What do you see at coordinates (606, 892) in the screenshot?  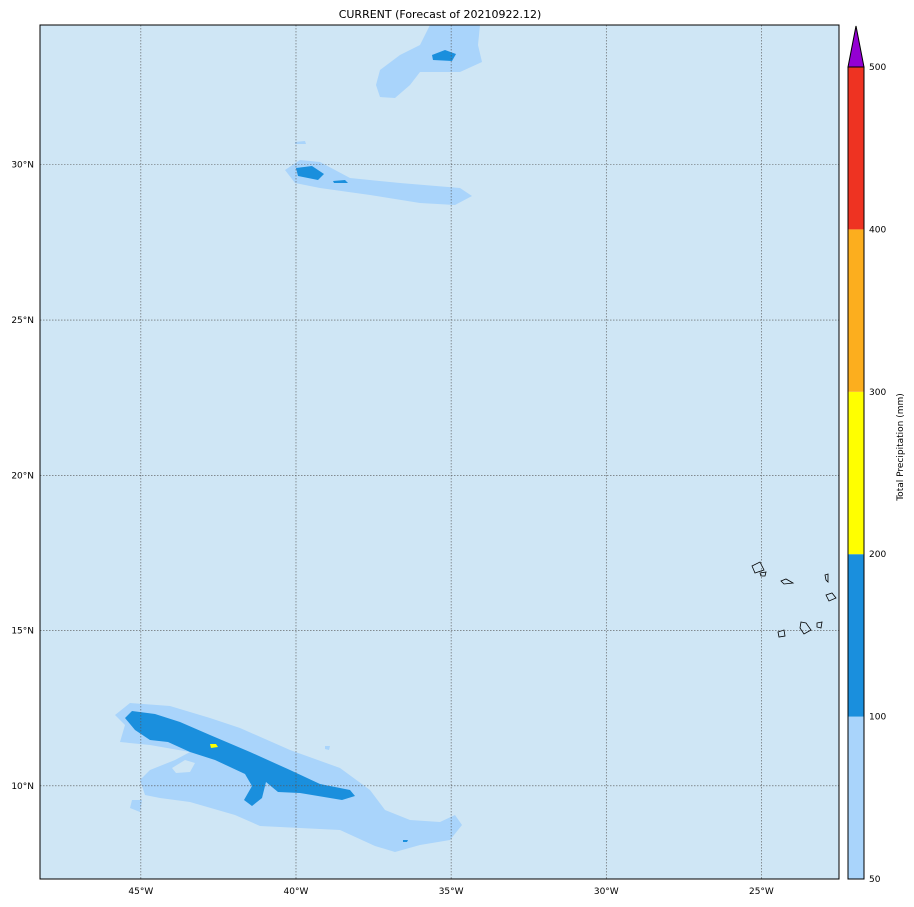 I see `lon-tick-label: 30°W` at bounding box center [606, 892].